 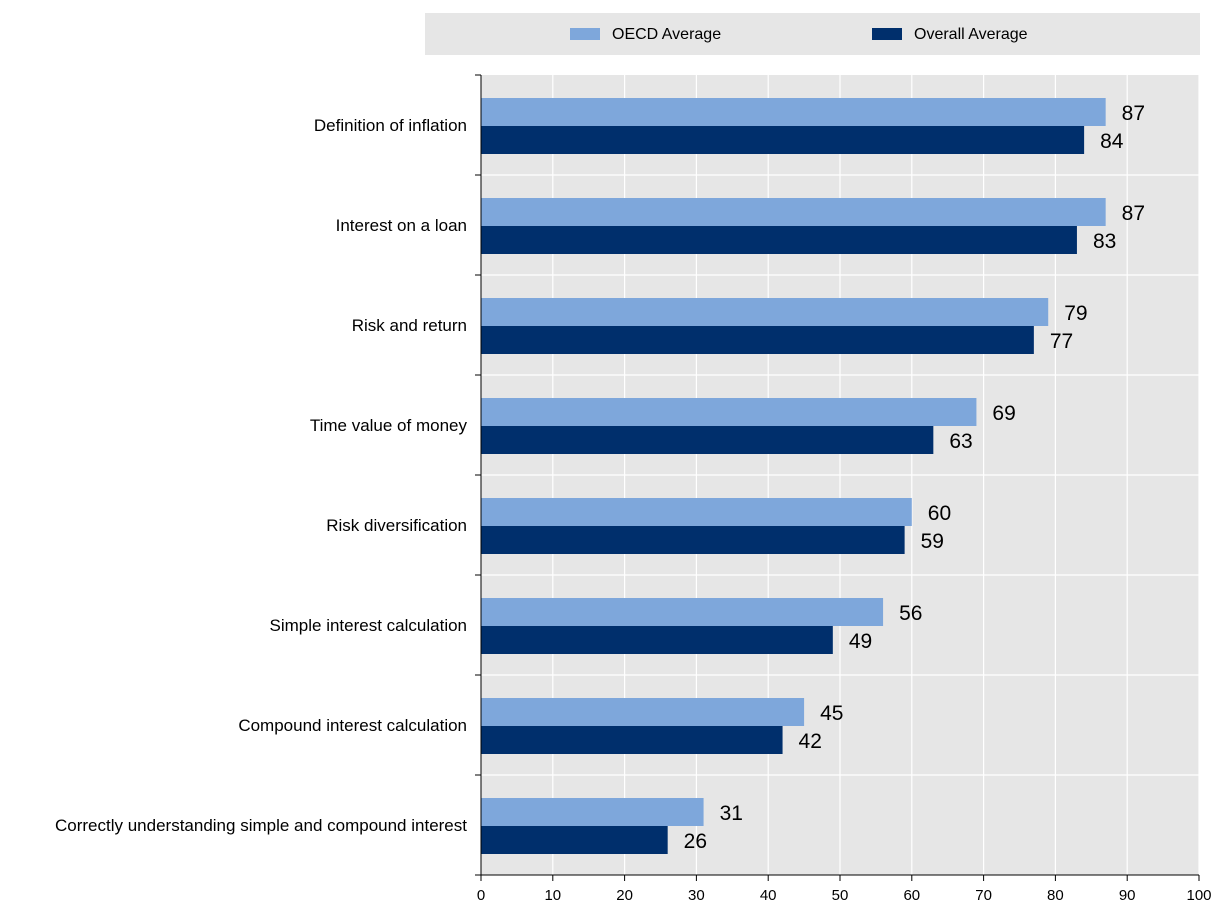 What do you see at coordinates (696, 512) in the screenshot?
I see `bar-oecd-average-risk-diversification` at bounding box center [696, 512].